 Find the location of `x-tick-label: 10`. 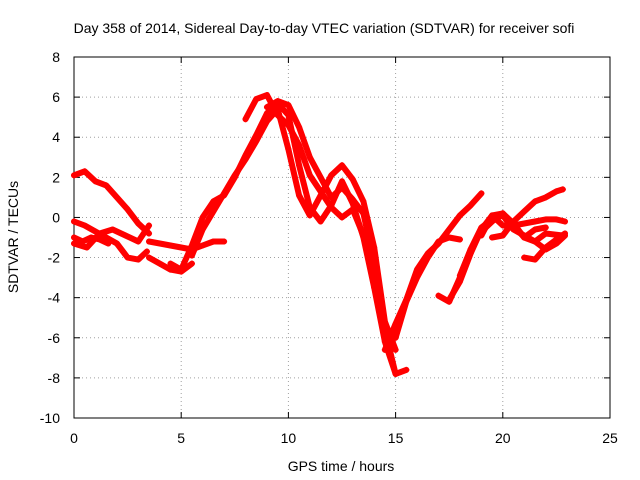

x-tick-label: 10 is located at coordinates (289, 438).